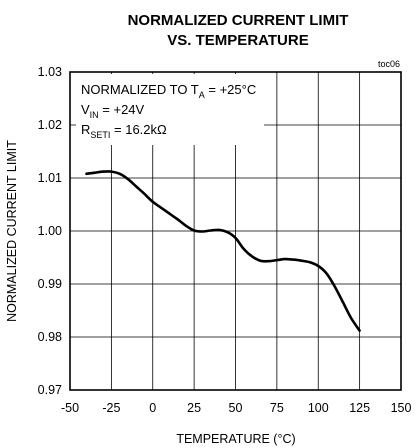  I want to click on y-tick-label: 1.03, so click(50, 72).